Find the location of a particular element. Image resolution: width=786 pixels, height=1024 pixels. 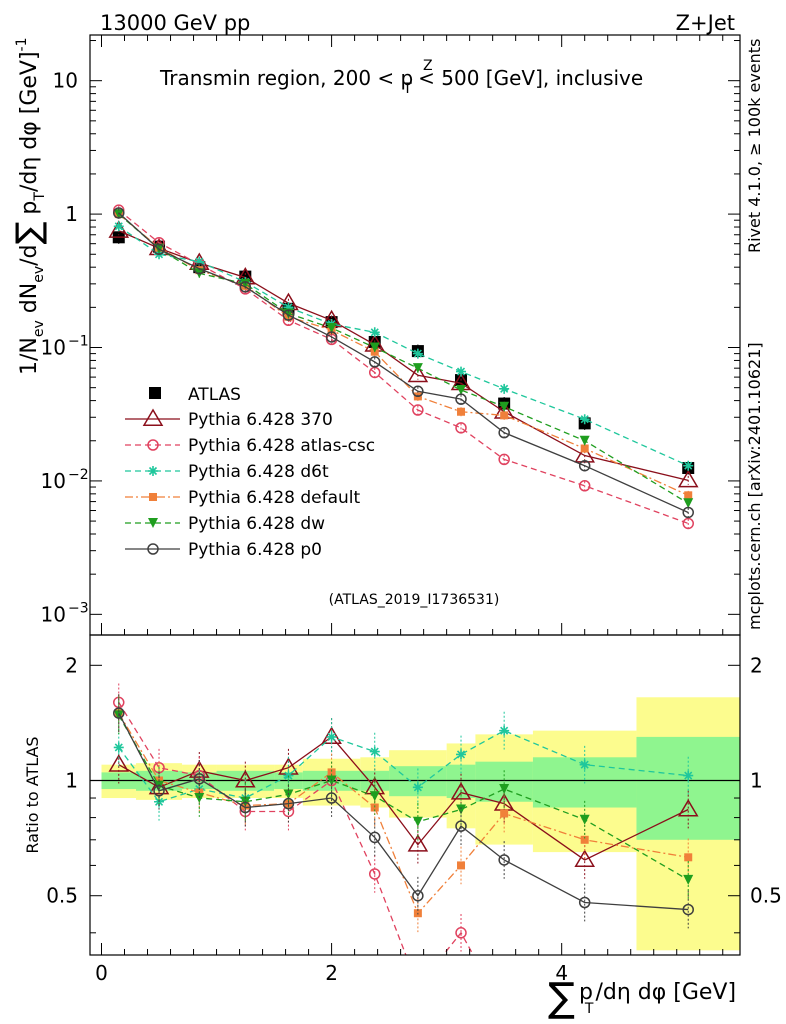

y-tick-exp: −1 is located at coordinates (78, 342).